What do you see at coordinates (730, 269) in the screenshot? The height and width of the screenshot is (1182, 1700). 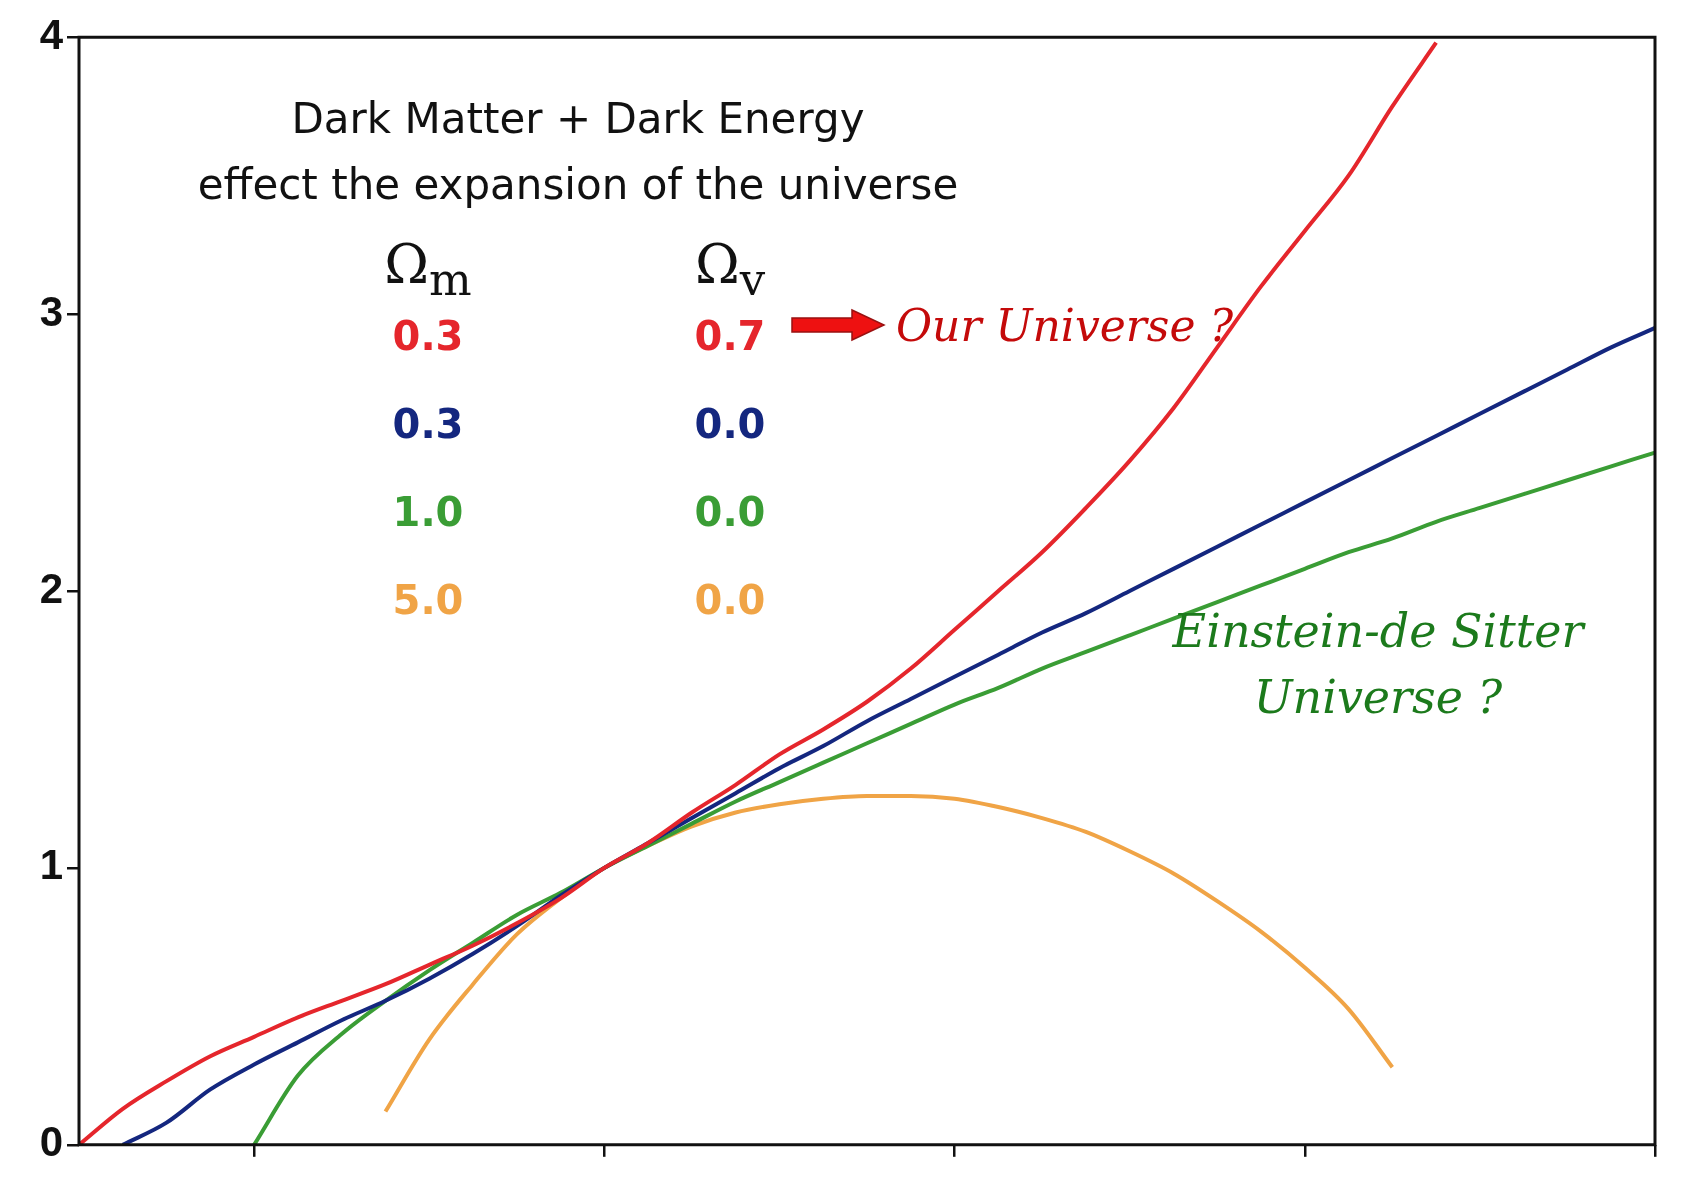 I see `annotation: Ω$_{v}$` at bounding box center [730, 269].